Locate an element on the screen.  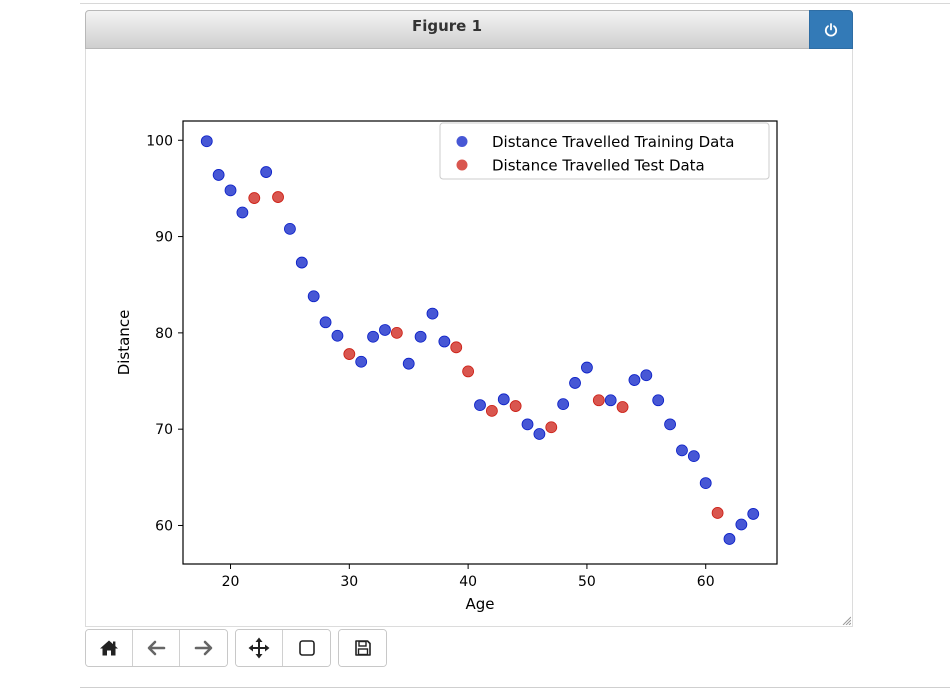
back-button is located at coordinates (156, 648).